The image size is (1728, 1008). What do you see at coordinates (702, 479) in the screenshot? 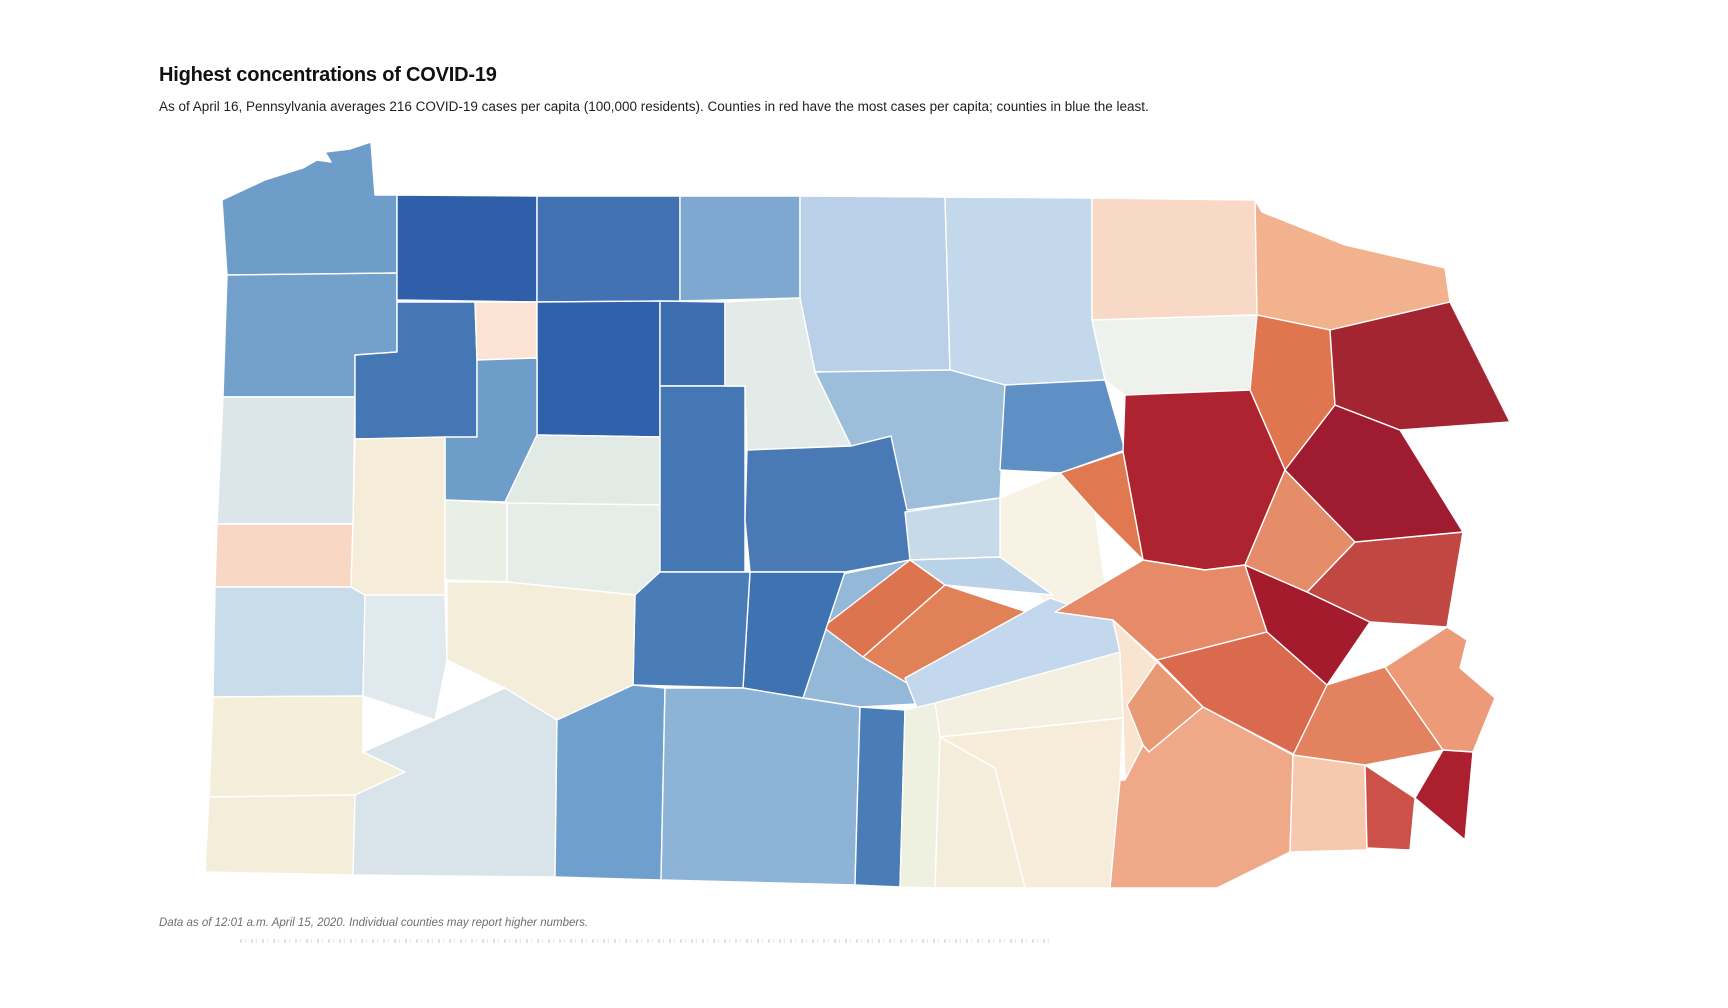
I see `county-clearfield` at bounding box center [702, 479].